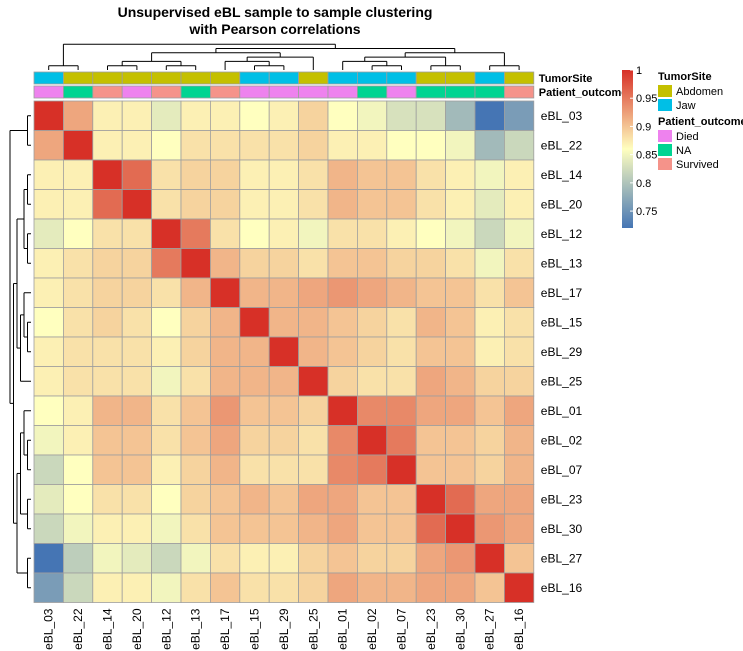 Image resolution: width=743 pixels, height=651 pixels. What do you see at coordinates (108, 629) in the screenshot?
I see `column-label: eBL_14` at bounding box center [108, 629].